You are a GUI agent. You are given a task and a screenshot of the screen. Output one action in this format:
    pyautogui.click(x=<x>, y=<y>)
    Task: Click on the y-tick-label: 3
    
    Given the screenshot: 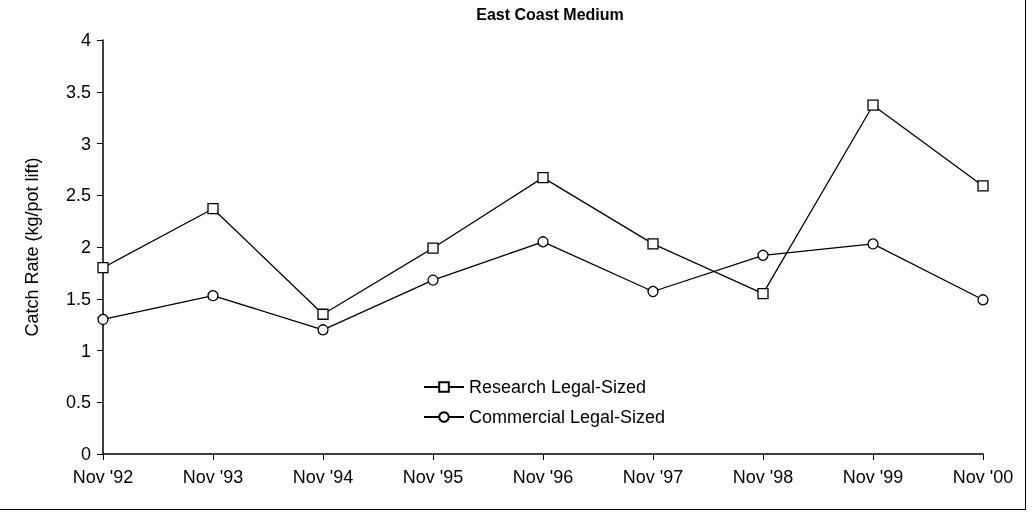 What is the action you would take?
    pyautogui.click(x=85, y=143)
    